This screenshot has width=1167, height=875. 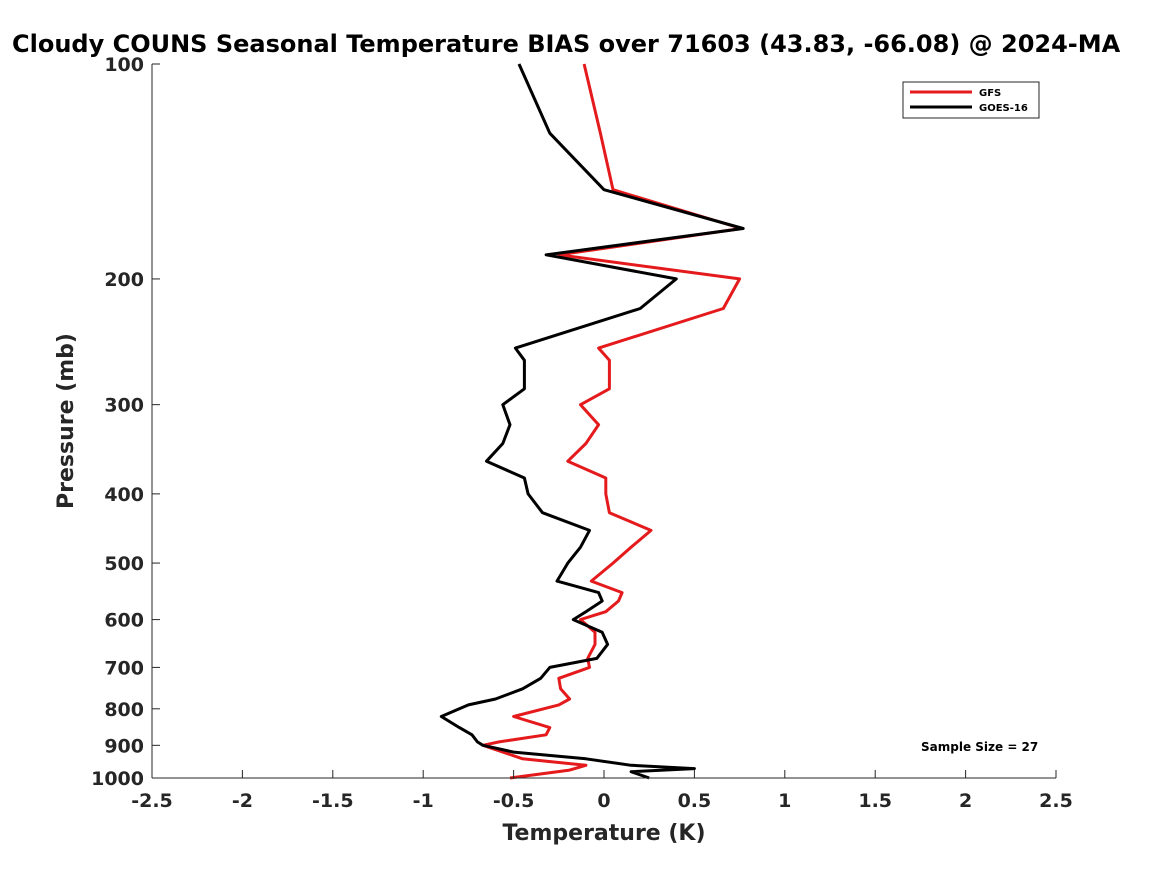 I want to click on y-tick-label: 800, so click(x=124, y=710).